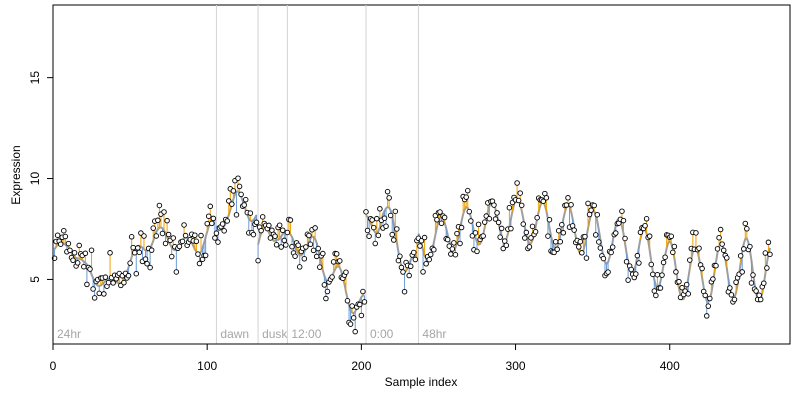  I want to click on x-tick-label: 100, so click(207, 366).